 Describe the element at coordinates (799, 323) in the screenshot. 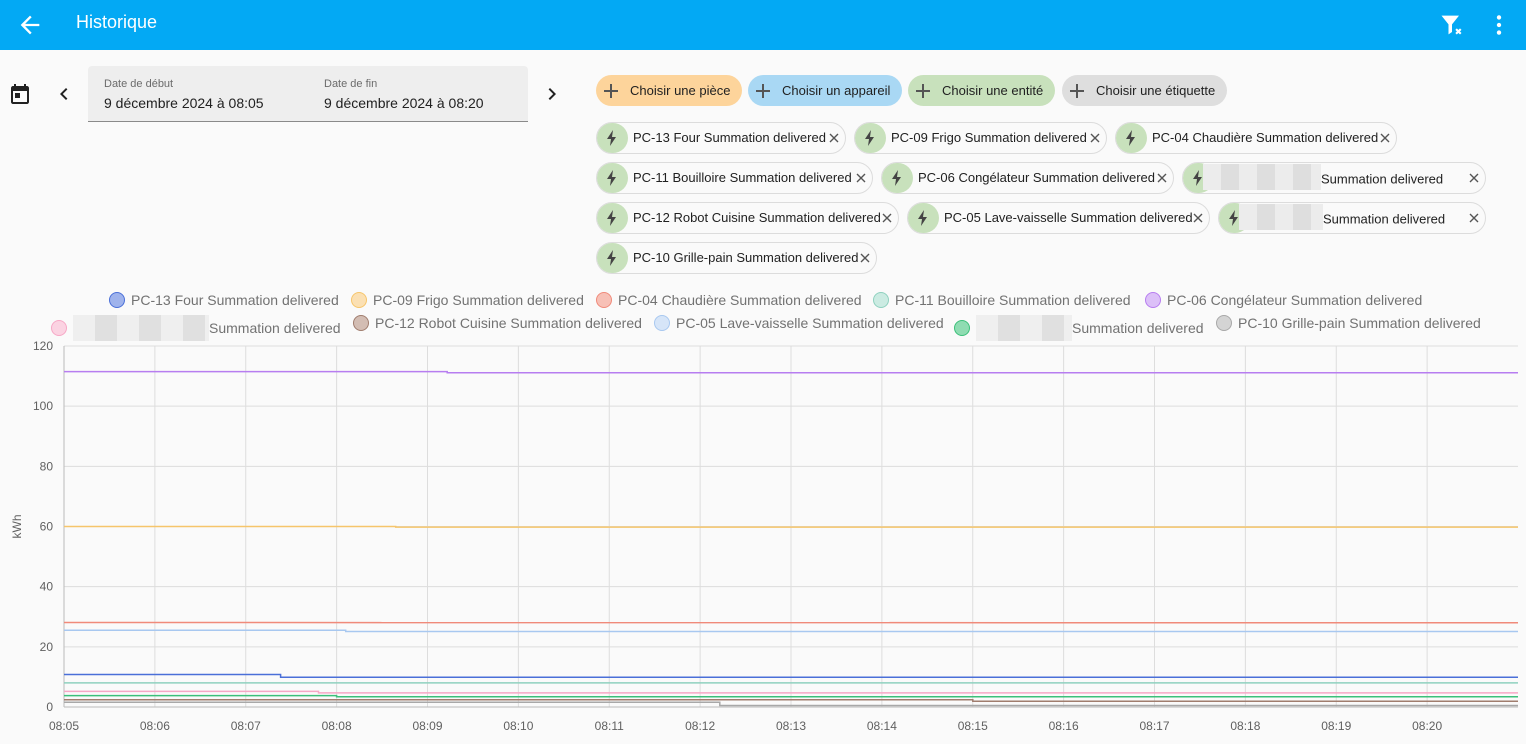

I see `legend-item: PC-05 Lave-vaisselle Summation delivered` at that location.